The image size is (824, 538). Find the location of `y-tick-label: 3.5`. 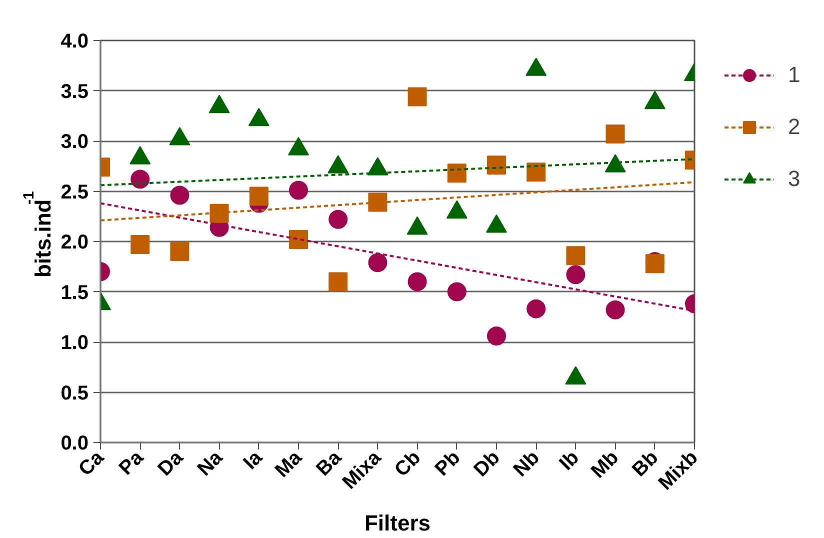

y-tick-label: 3.5 is located at coordinates (74, 91).